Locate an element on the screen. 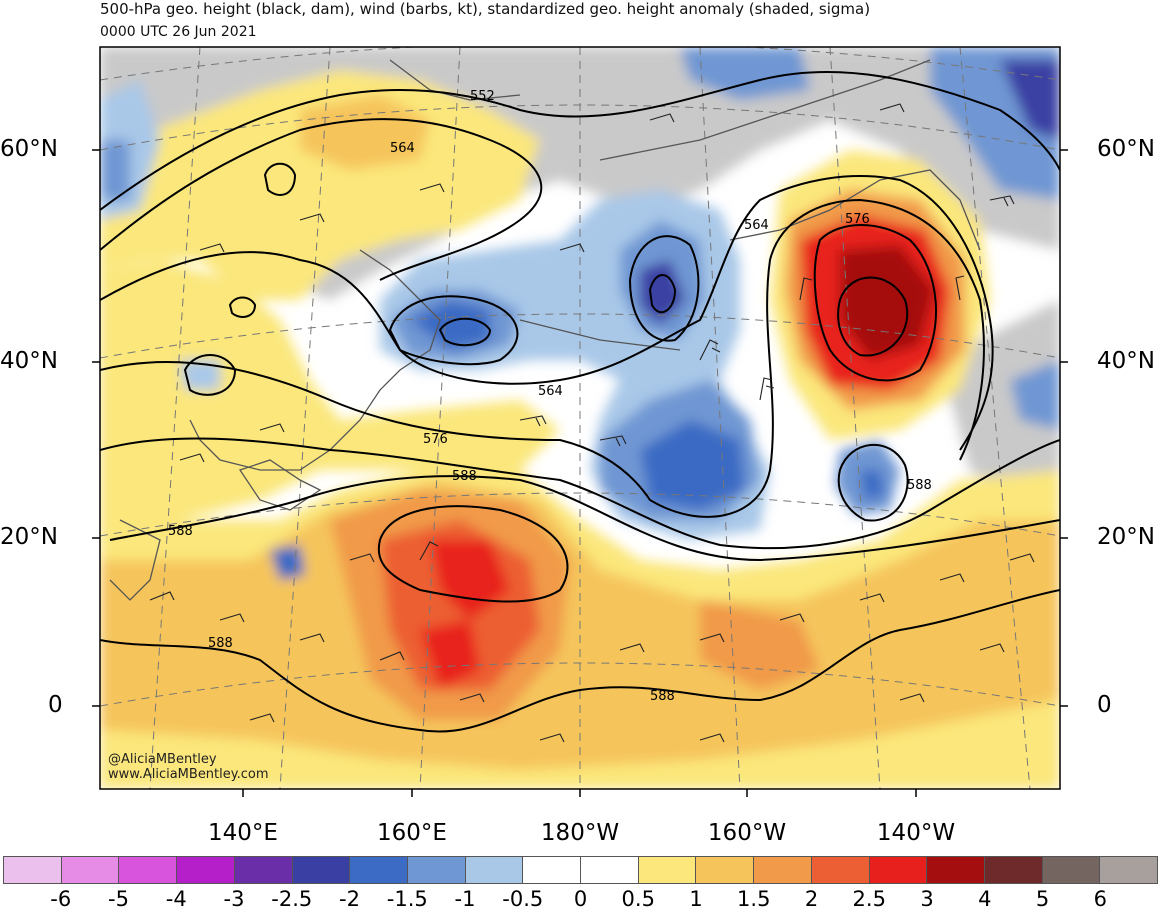  colorbar-label: 5 is located at coordinates (1042, 899).